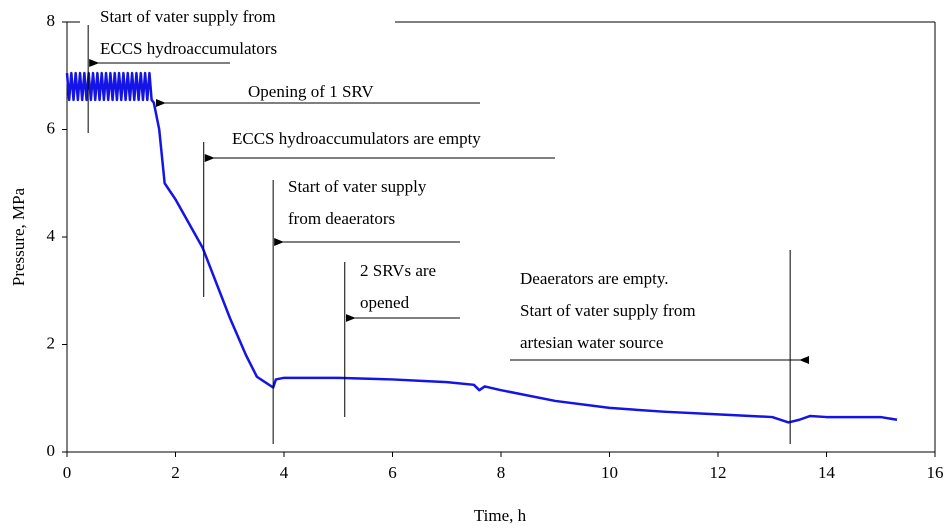  What do you see at coordinates (357, 186) in the screenshot?
I see `annotation-text: Start of vater supply` at bounding box center [357, 186].